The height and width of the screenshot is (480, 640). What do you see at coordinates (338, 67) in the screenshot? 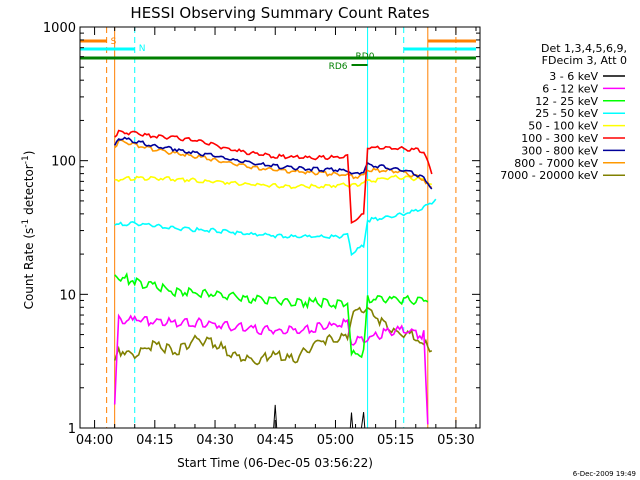
I see `rd6-flag-label: RD6` at bounding box center [338, 67].